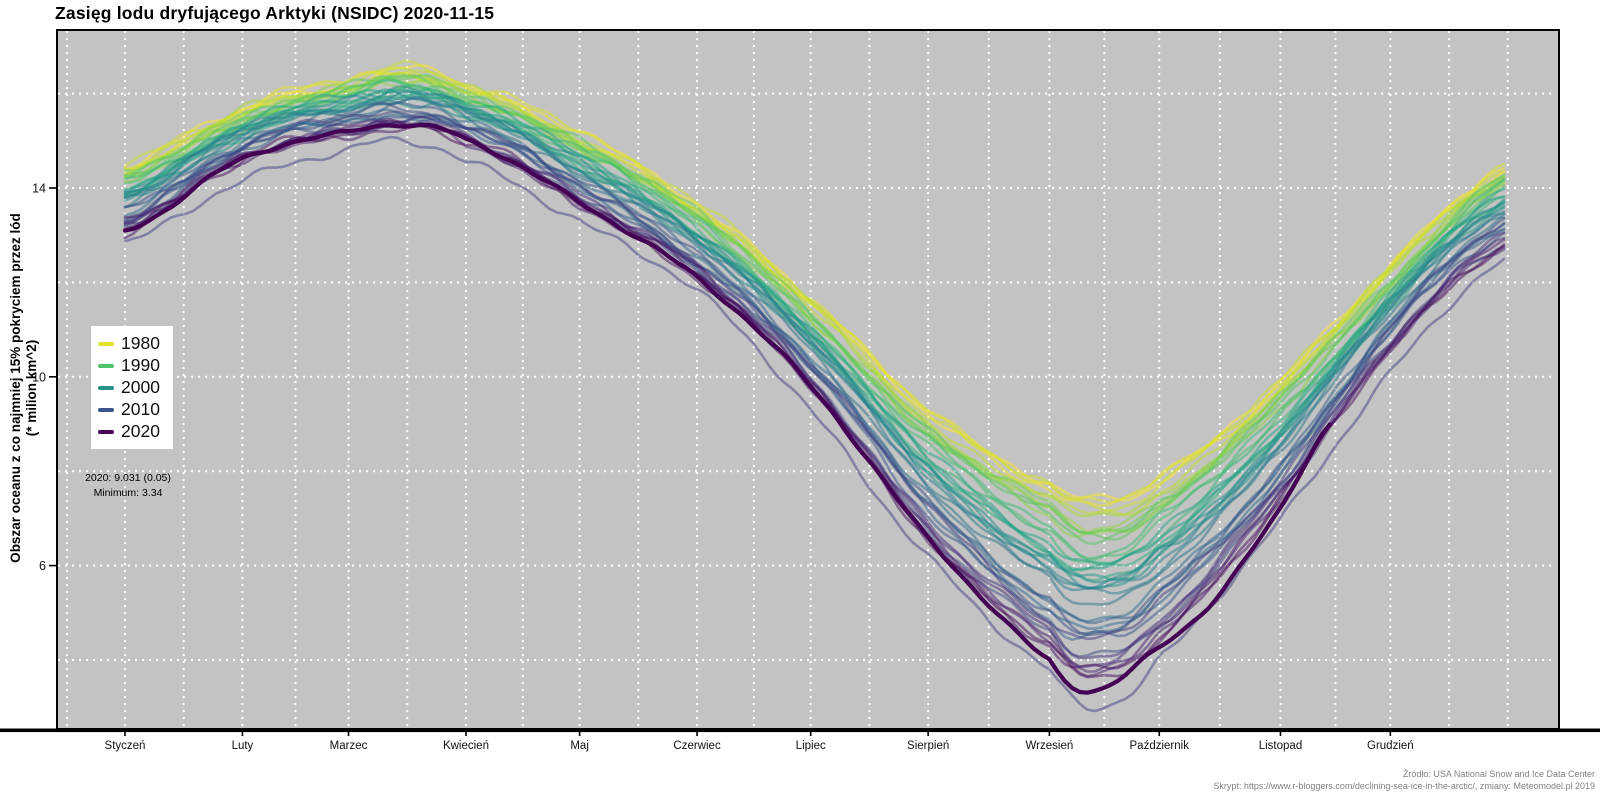 The height and width of the screenshot is (800, 1600). What do you see at coordinates (39, 189) in the screenshot?
I see `y-tick-label: 14` at bounding box center [39, 189].